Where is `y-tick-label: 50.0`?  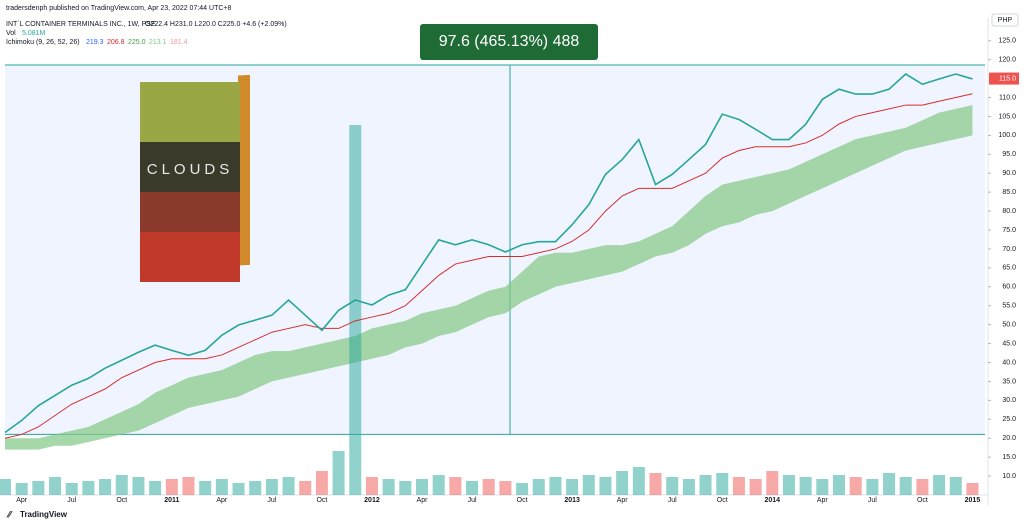
y-tick-label: 50.0 is located at coordinates (1009, 324).